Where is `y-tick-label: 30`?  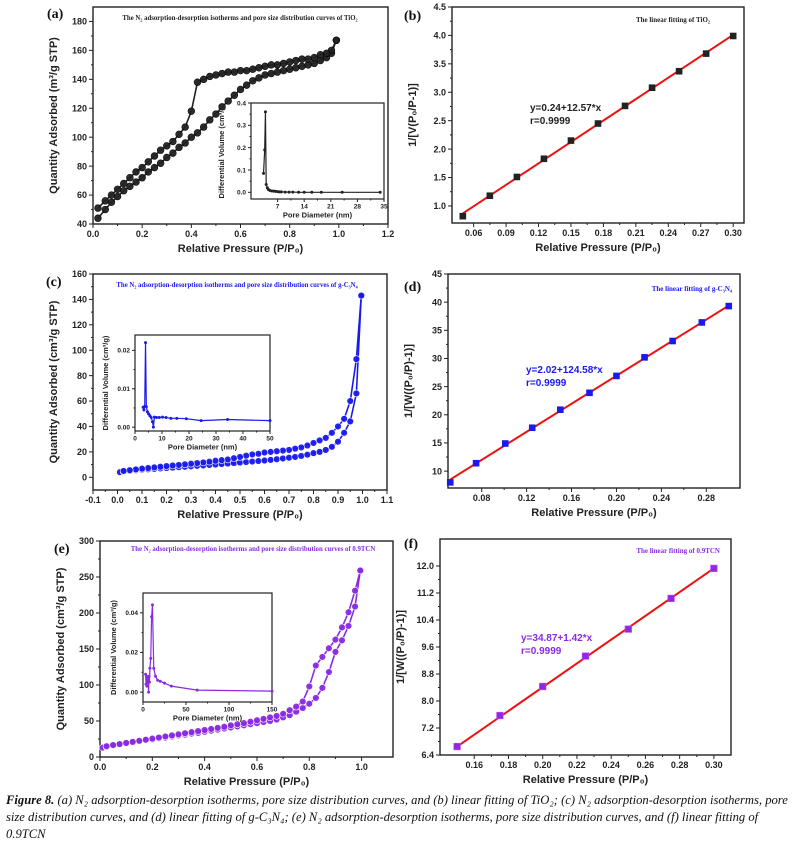 y-tick-label: 30 is located at coordinates (437, 359).